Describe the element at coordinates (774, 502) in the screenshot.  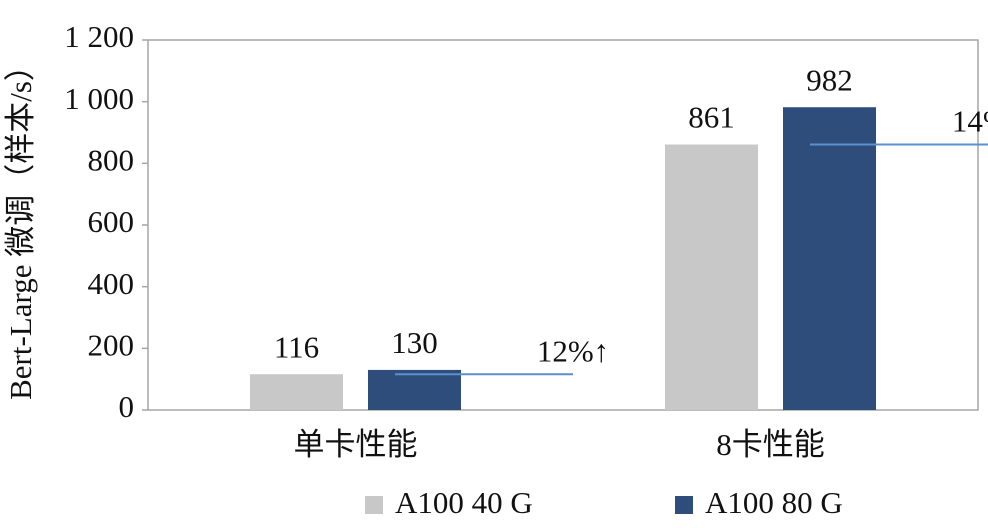
I see `legend-label: A100 80 G` at that location.